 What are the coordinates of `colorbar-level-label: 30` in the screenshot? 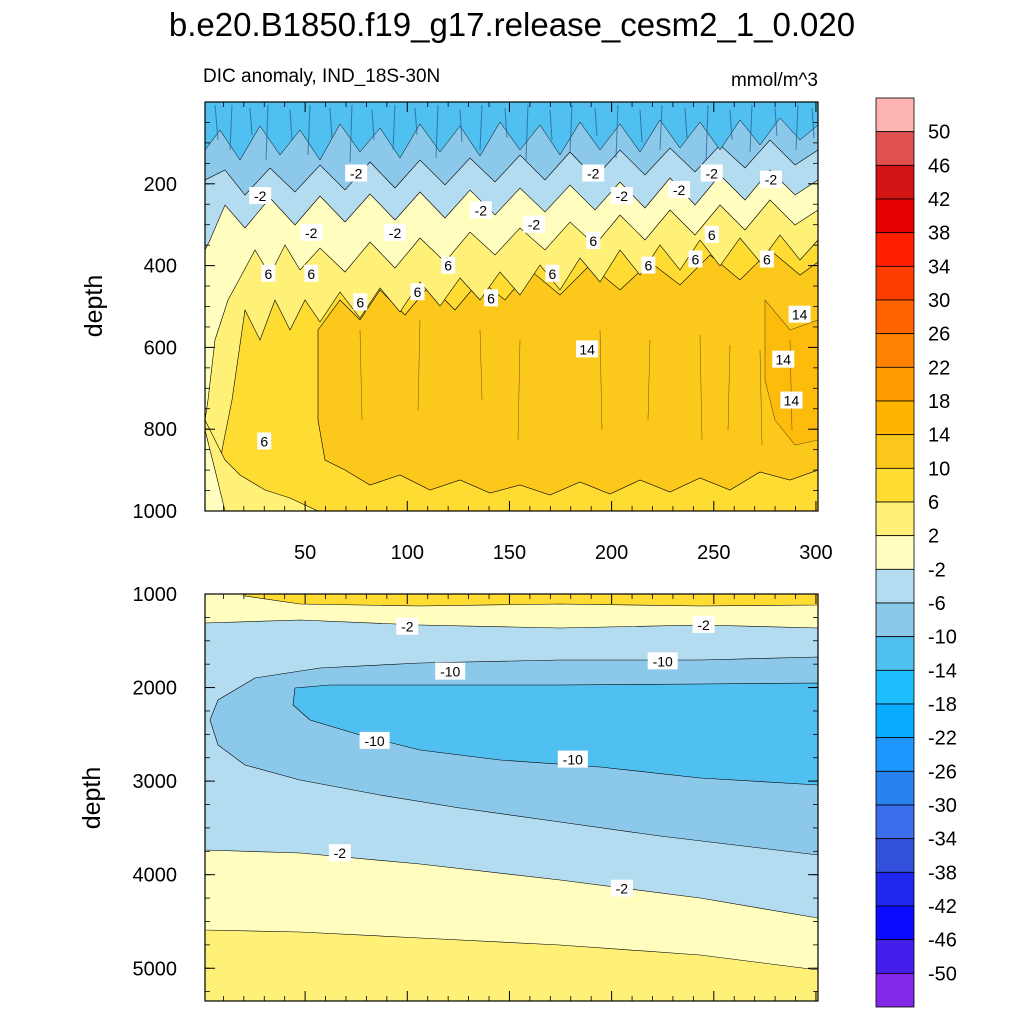 It's located at (939, 301).